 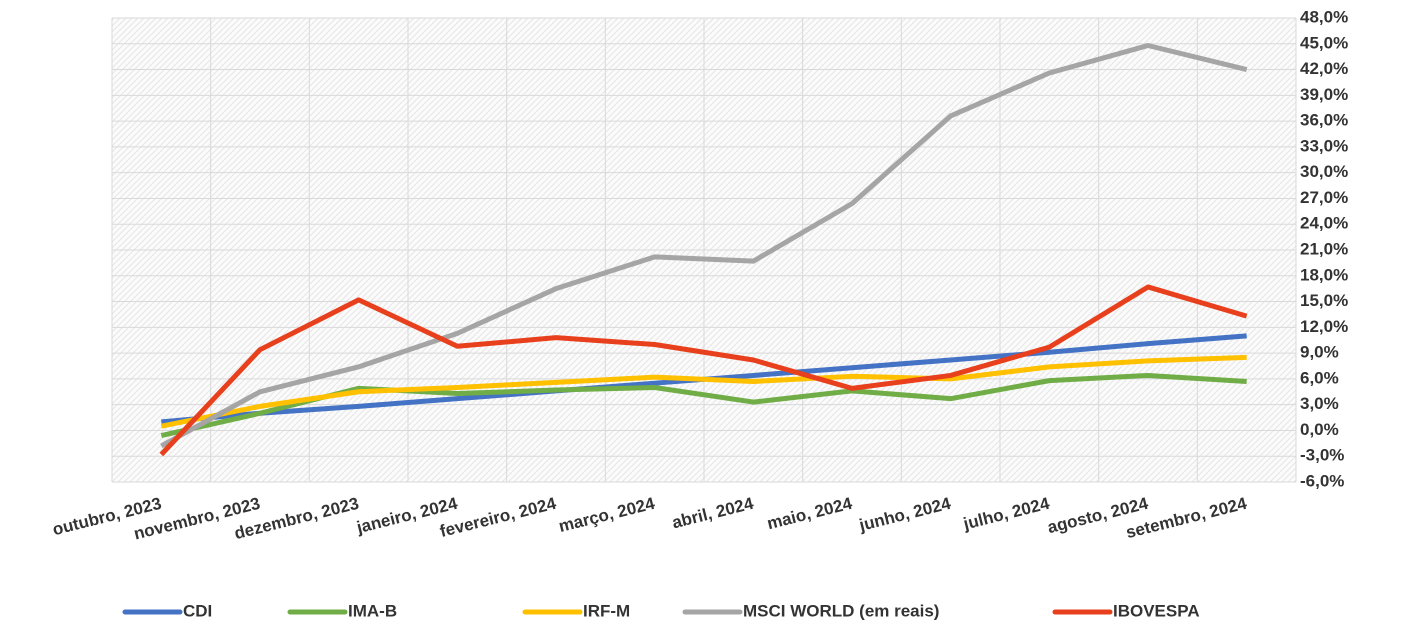 I want to click on legend-label: MSCI WORLD (em reais), so click(x=841, y=610).